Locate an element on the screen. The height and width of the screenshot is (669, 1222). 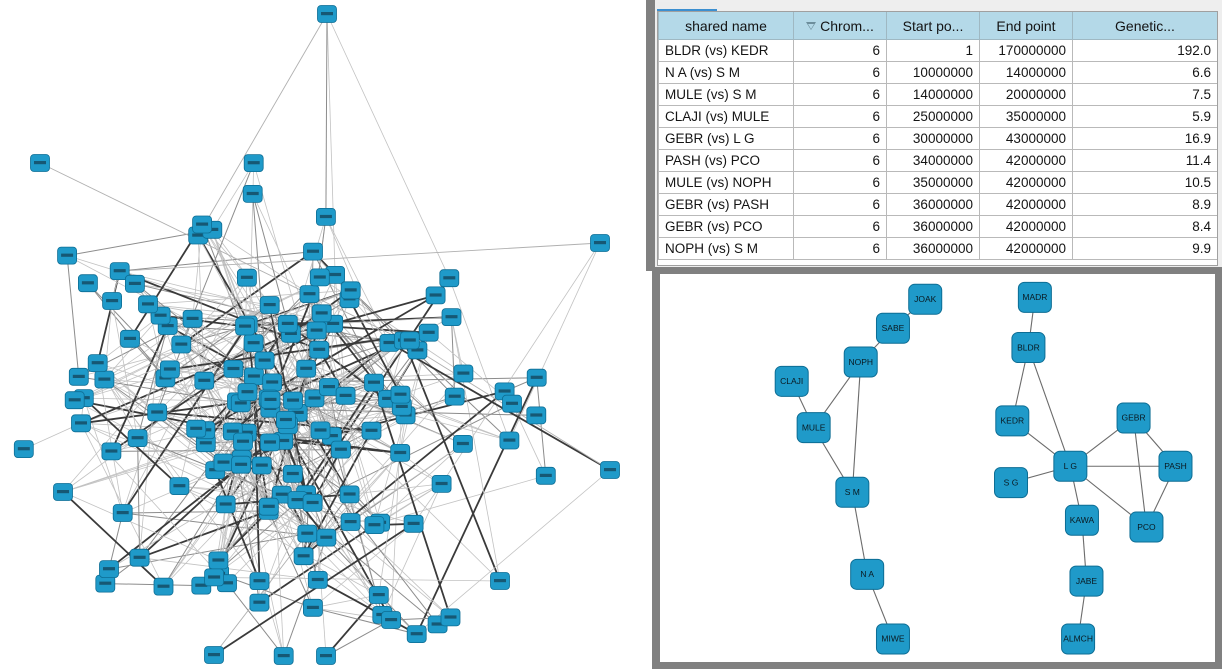
cell-value: 43000000 is located at coordinates (1026, 138).